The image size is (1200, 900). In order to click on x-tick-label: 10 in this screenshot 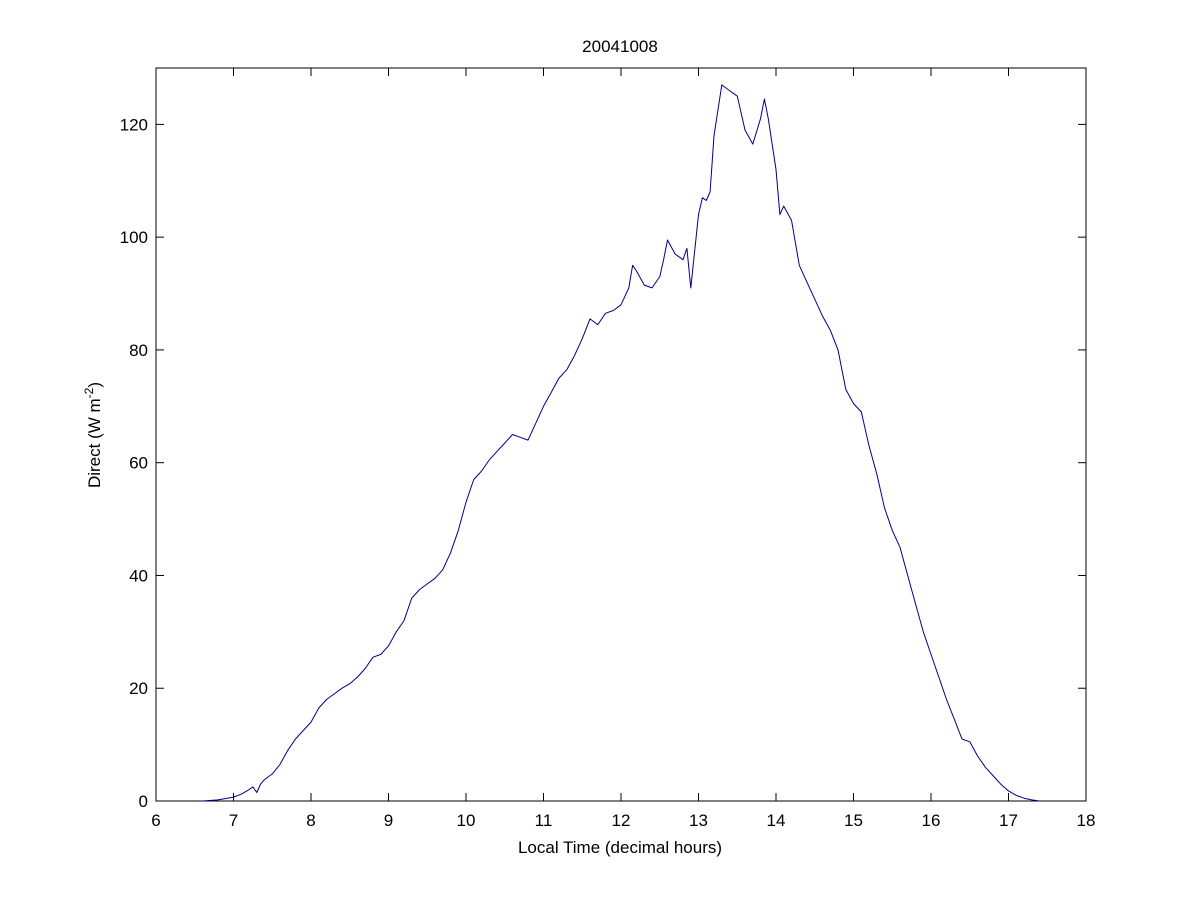, I will do `click(466, 820)`.